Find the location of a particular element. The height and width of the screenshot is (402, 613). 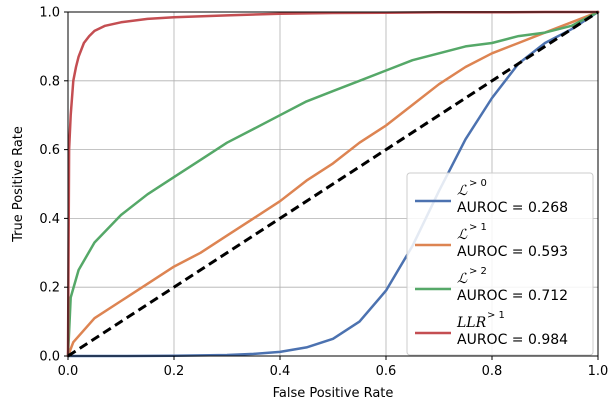

x-tick-label: 0.6 is located at coordinates (386, 371).